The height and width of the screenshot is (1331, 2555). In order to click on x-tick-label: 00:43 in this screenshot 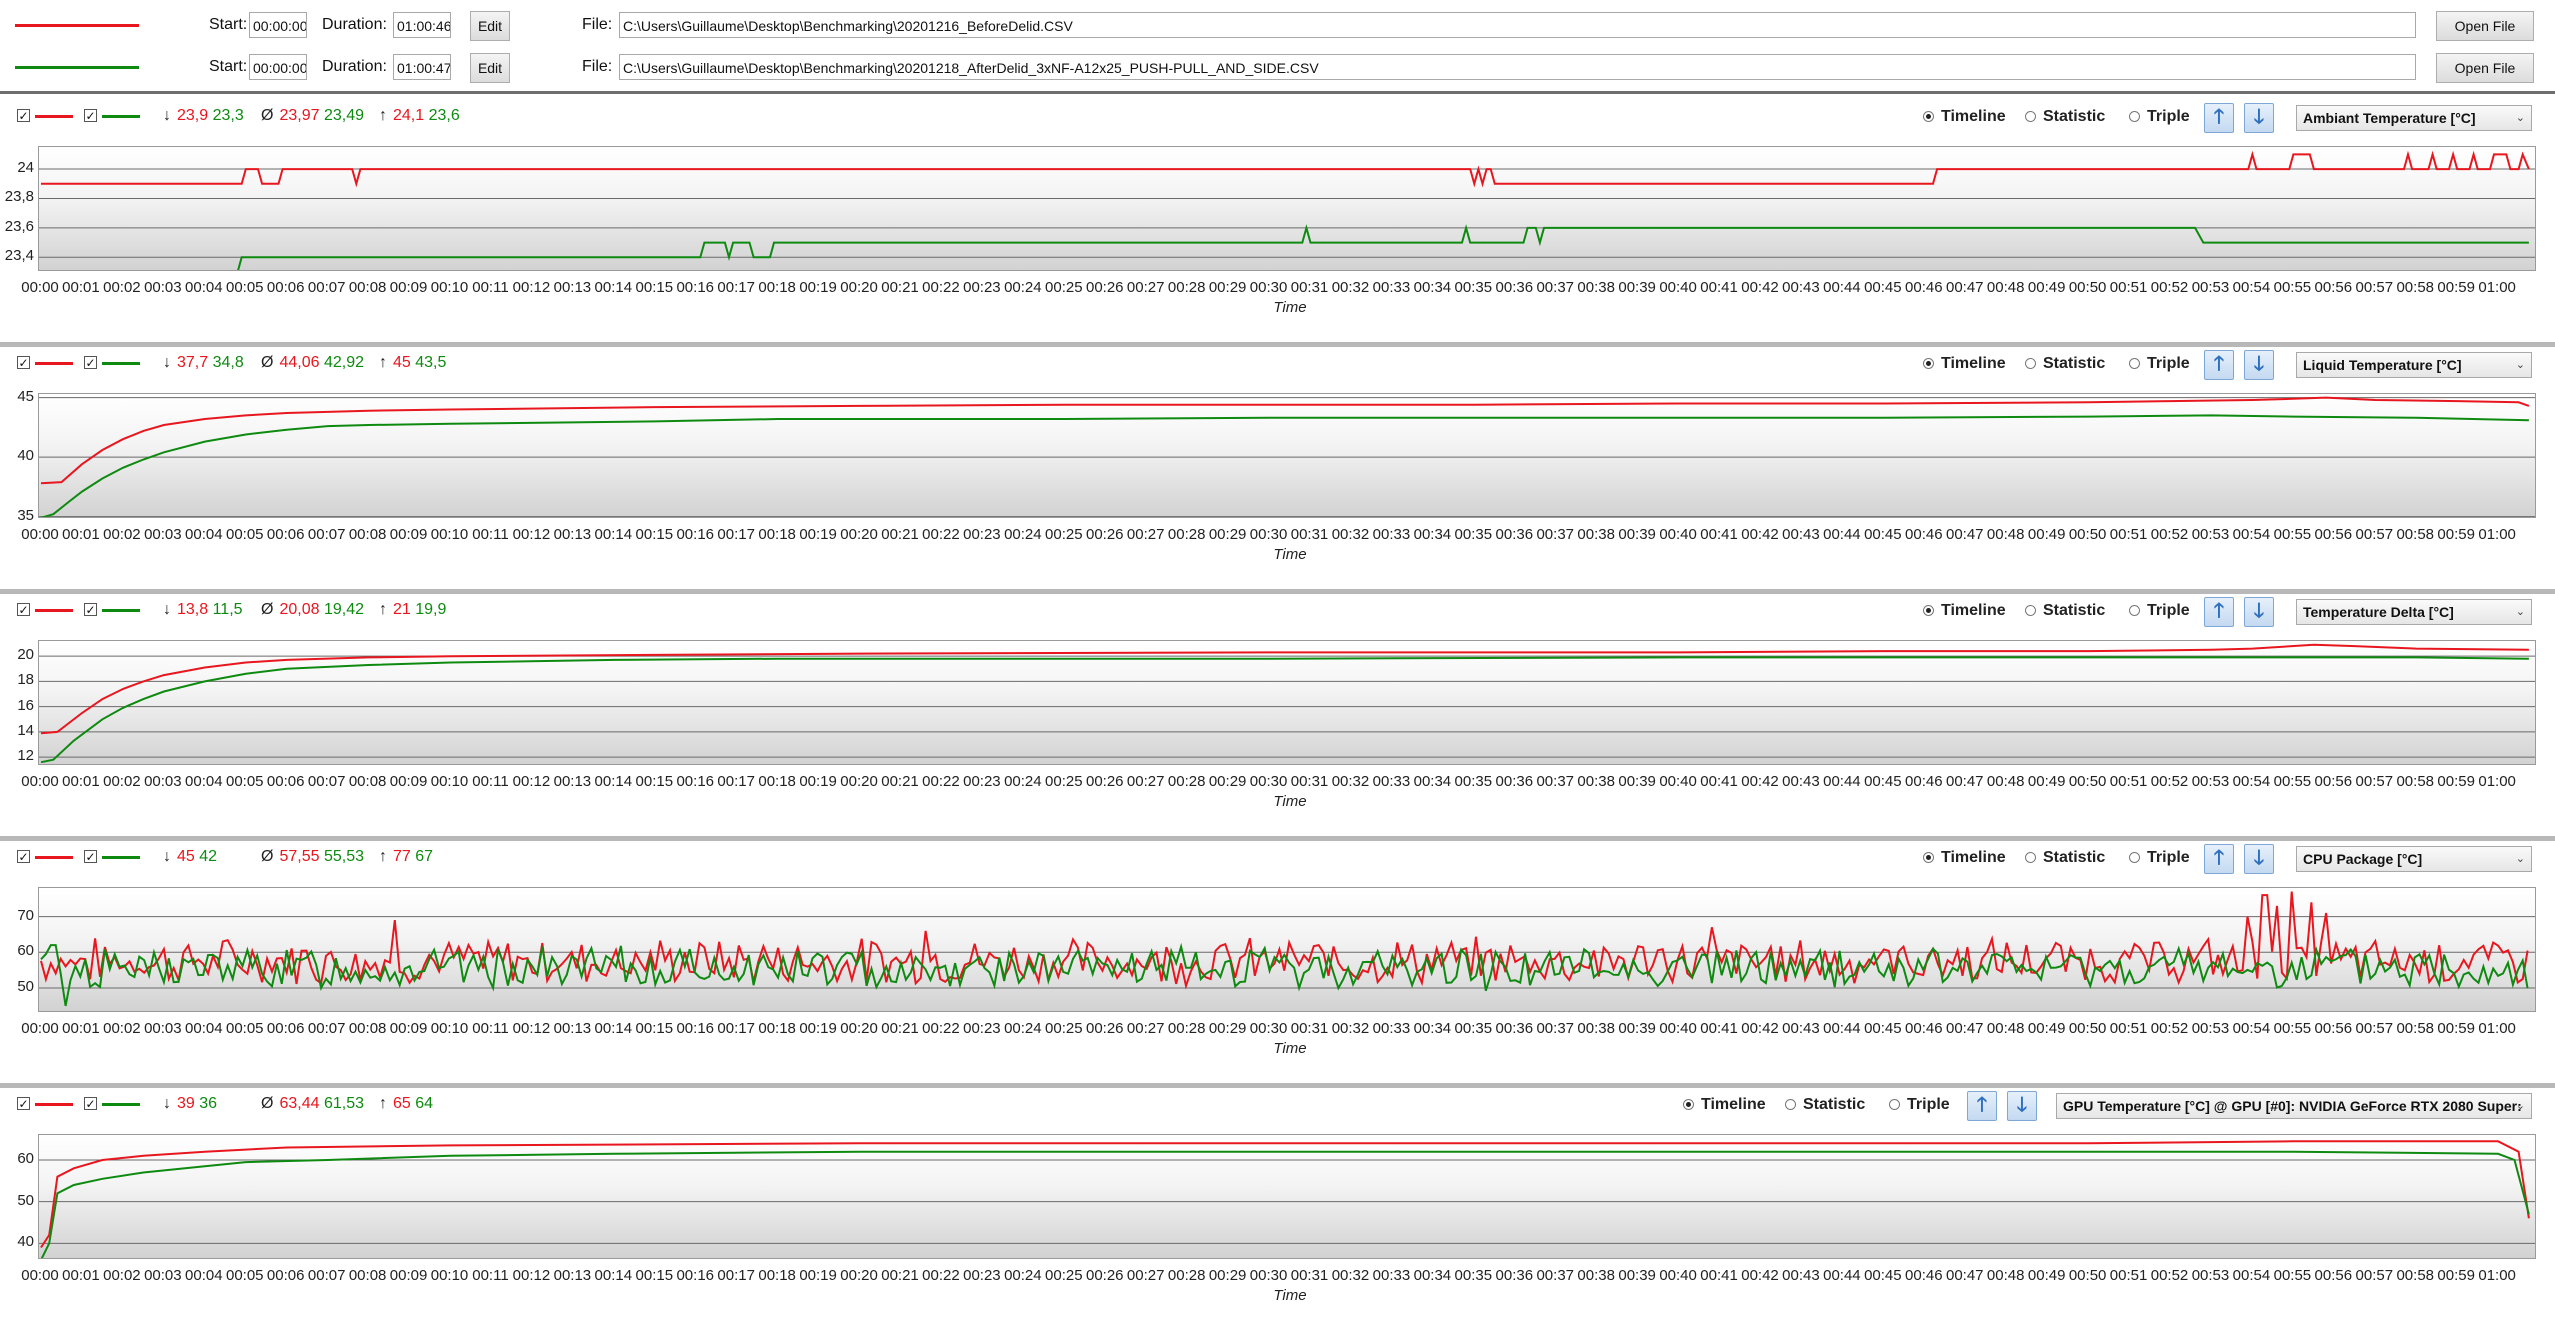, I will do `click(1801, 287)`.